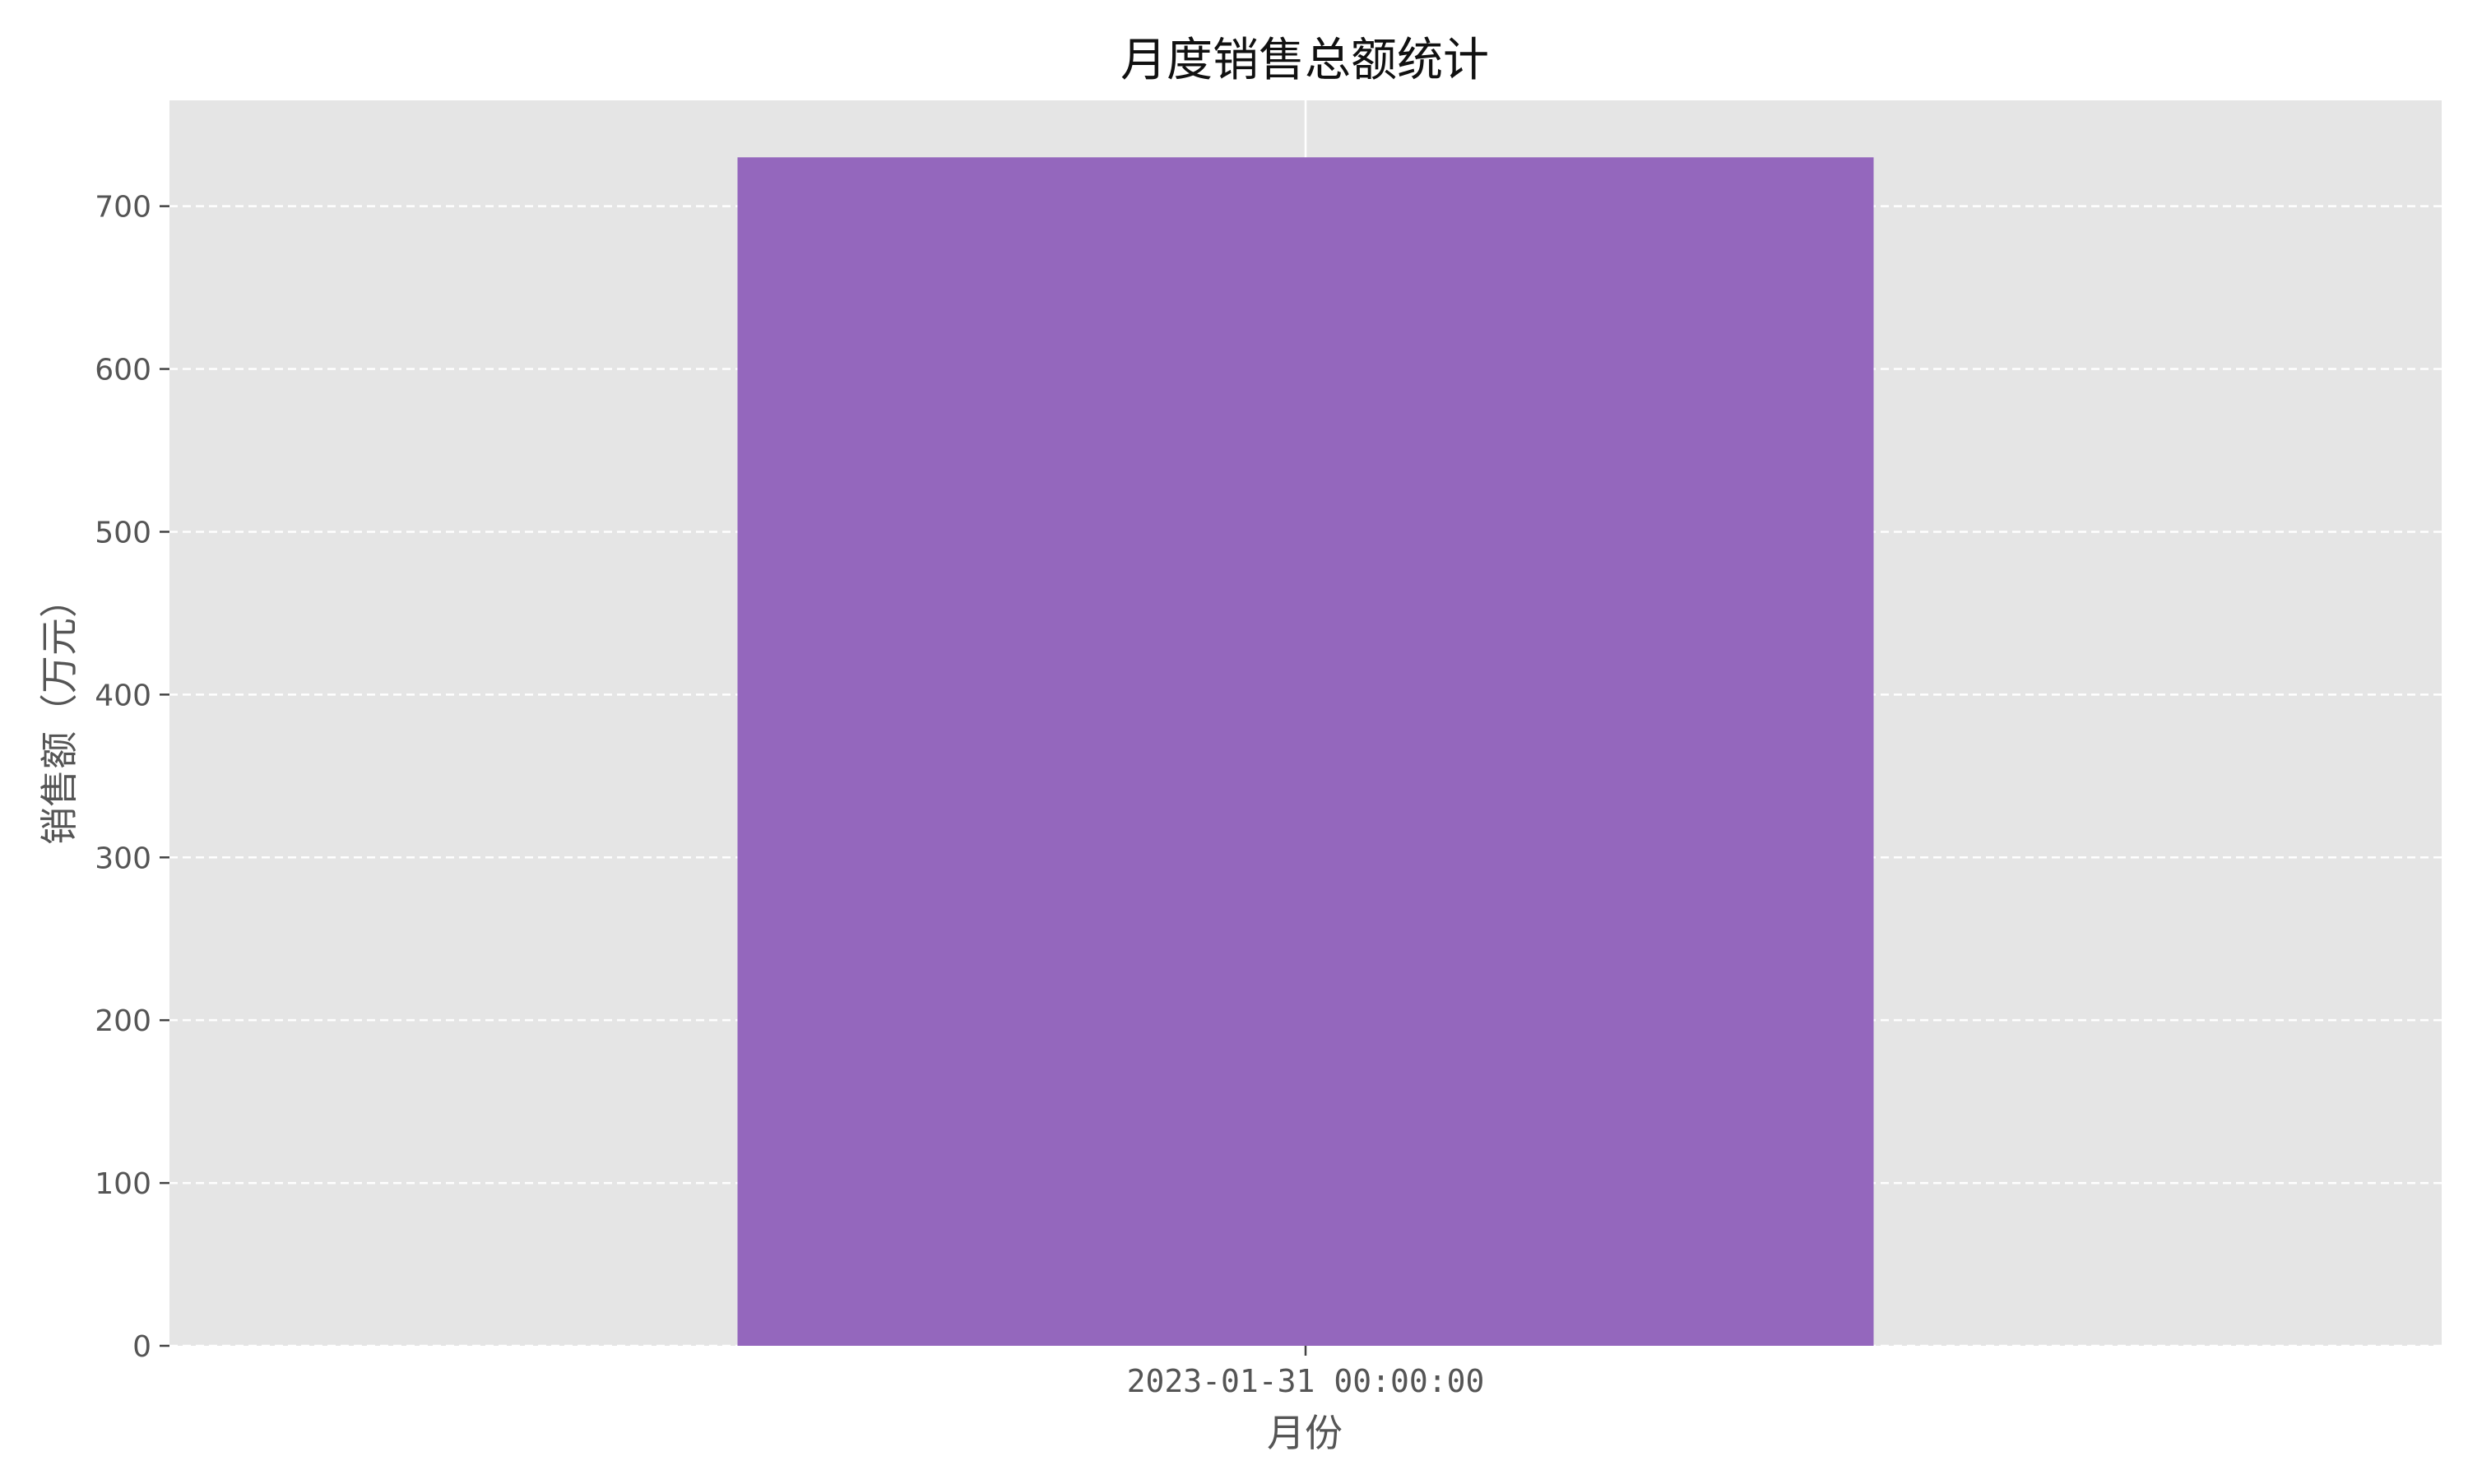 The width and height of the screenshot is (2468, 1484). Describe the element at coordinates (123, 858) in the screenshot. I see `y-tick-label: 300` at that location.